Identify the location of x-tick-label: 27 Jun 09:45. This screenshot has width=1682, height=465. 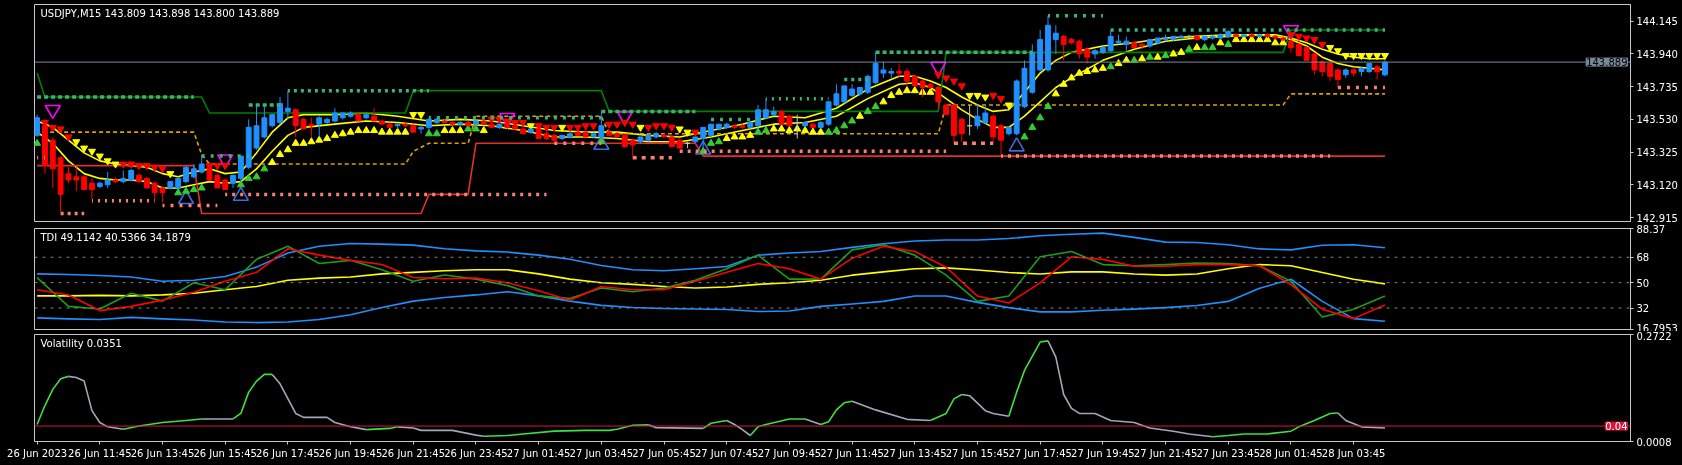
(789, 453).